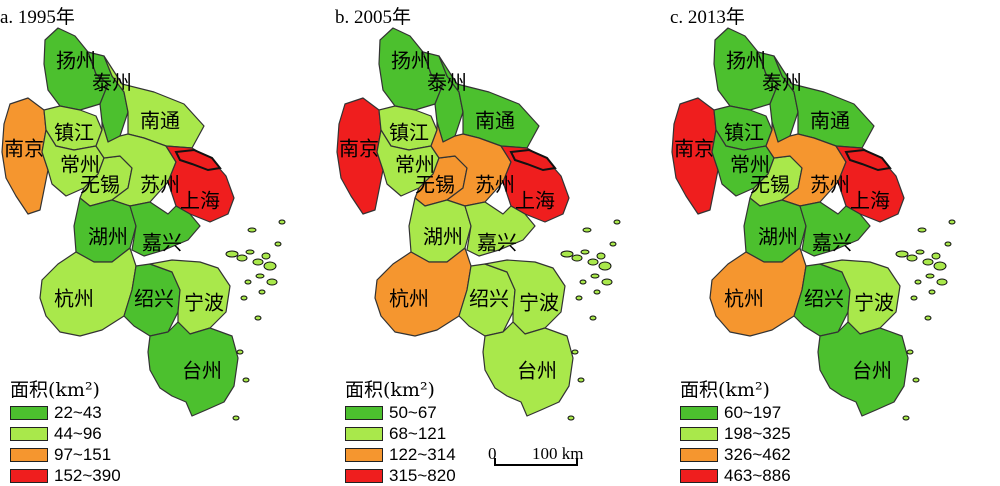  Describe the element at coordinates (413, 412) in the screenshot. I see `legend-label: 50~67` at that location.